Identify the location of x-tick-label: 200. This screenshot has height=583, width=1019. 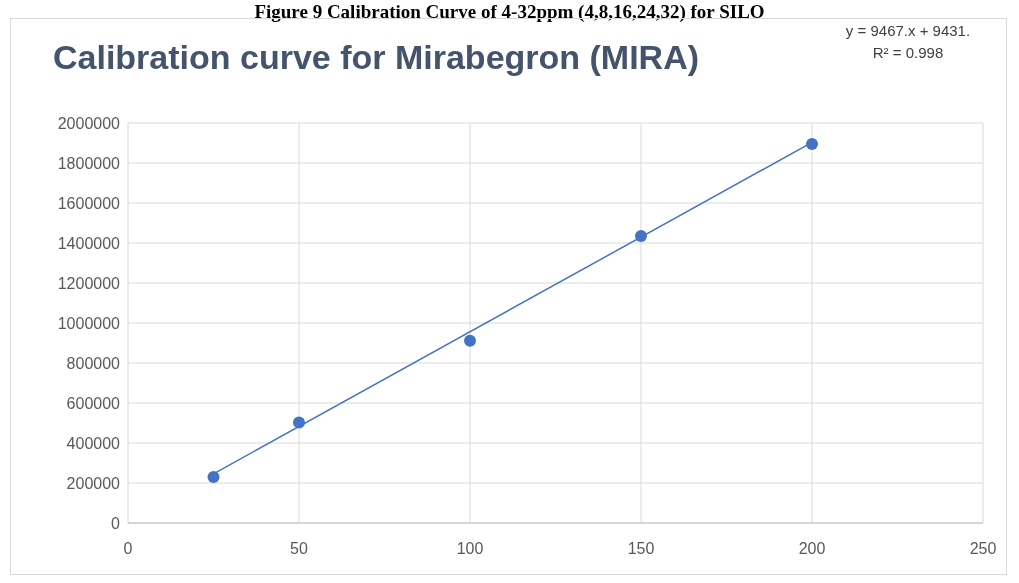
(812, 549).